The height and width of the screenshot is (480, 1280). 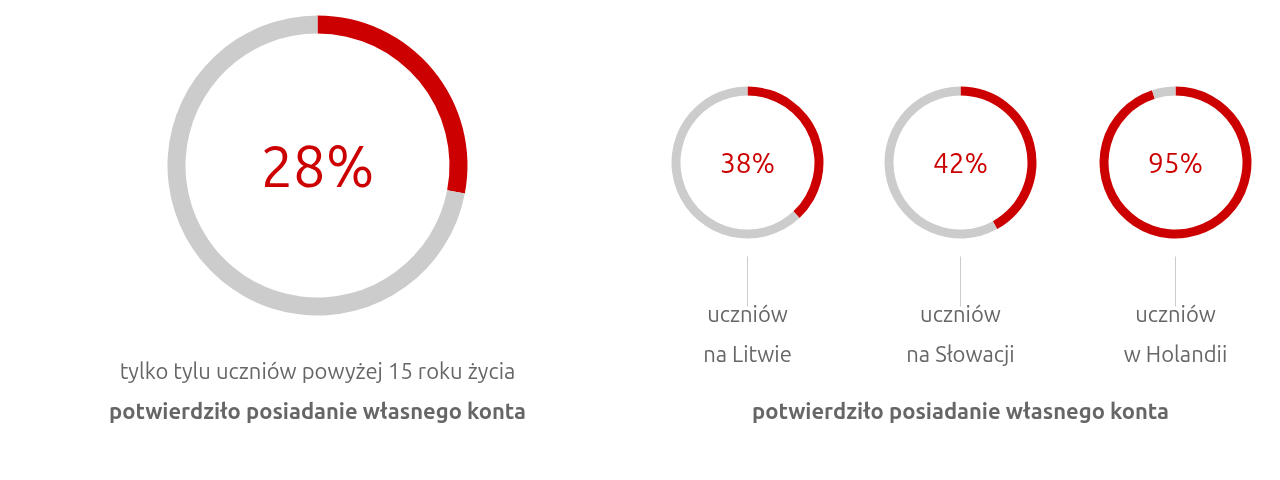 What do you see at coordinates (747, 333) in the screenshot?
I see `text: uczniów na Litwie` at bounding box center [747, 333].